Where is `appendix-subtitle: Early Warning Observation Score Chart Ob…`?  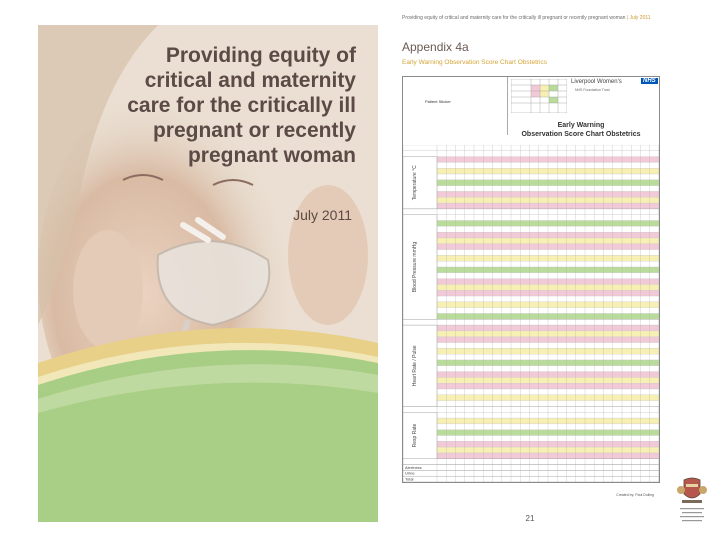 appendix-subtitle: Early Warning Observation Score Chart Ob… is located at coordinates (474, 62).